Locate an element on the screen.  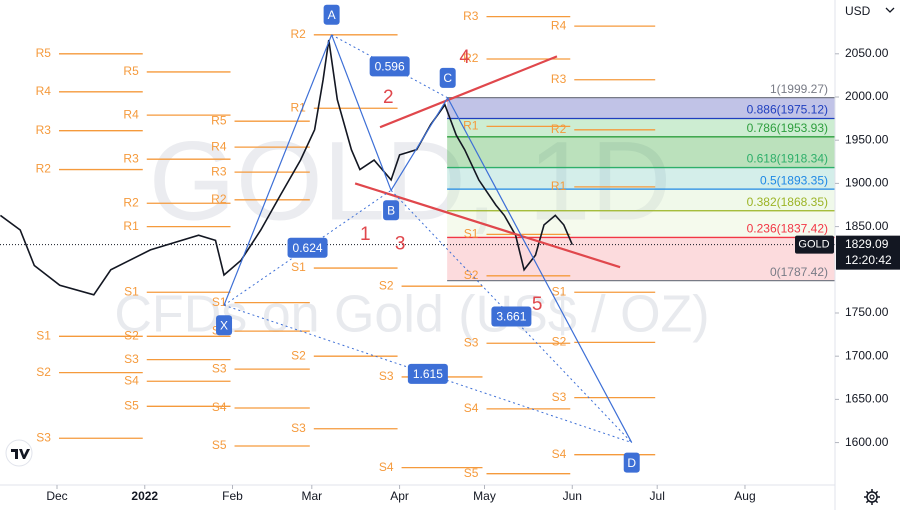
symbol-tag is located at coordinates (814, 244).